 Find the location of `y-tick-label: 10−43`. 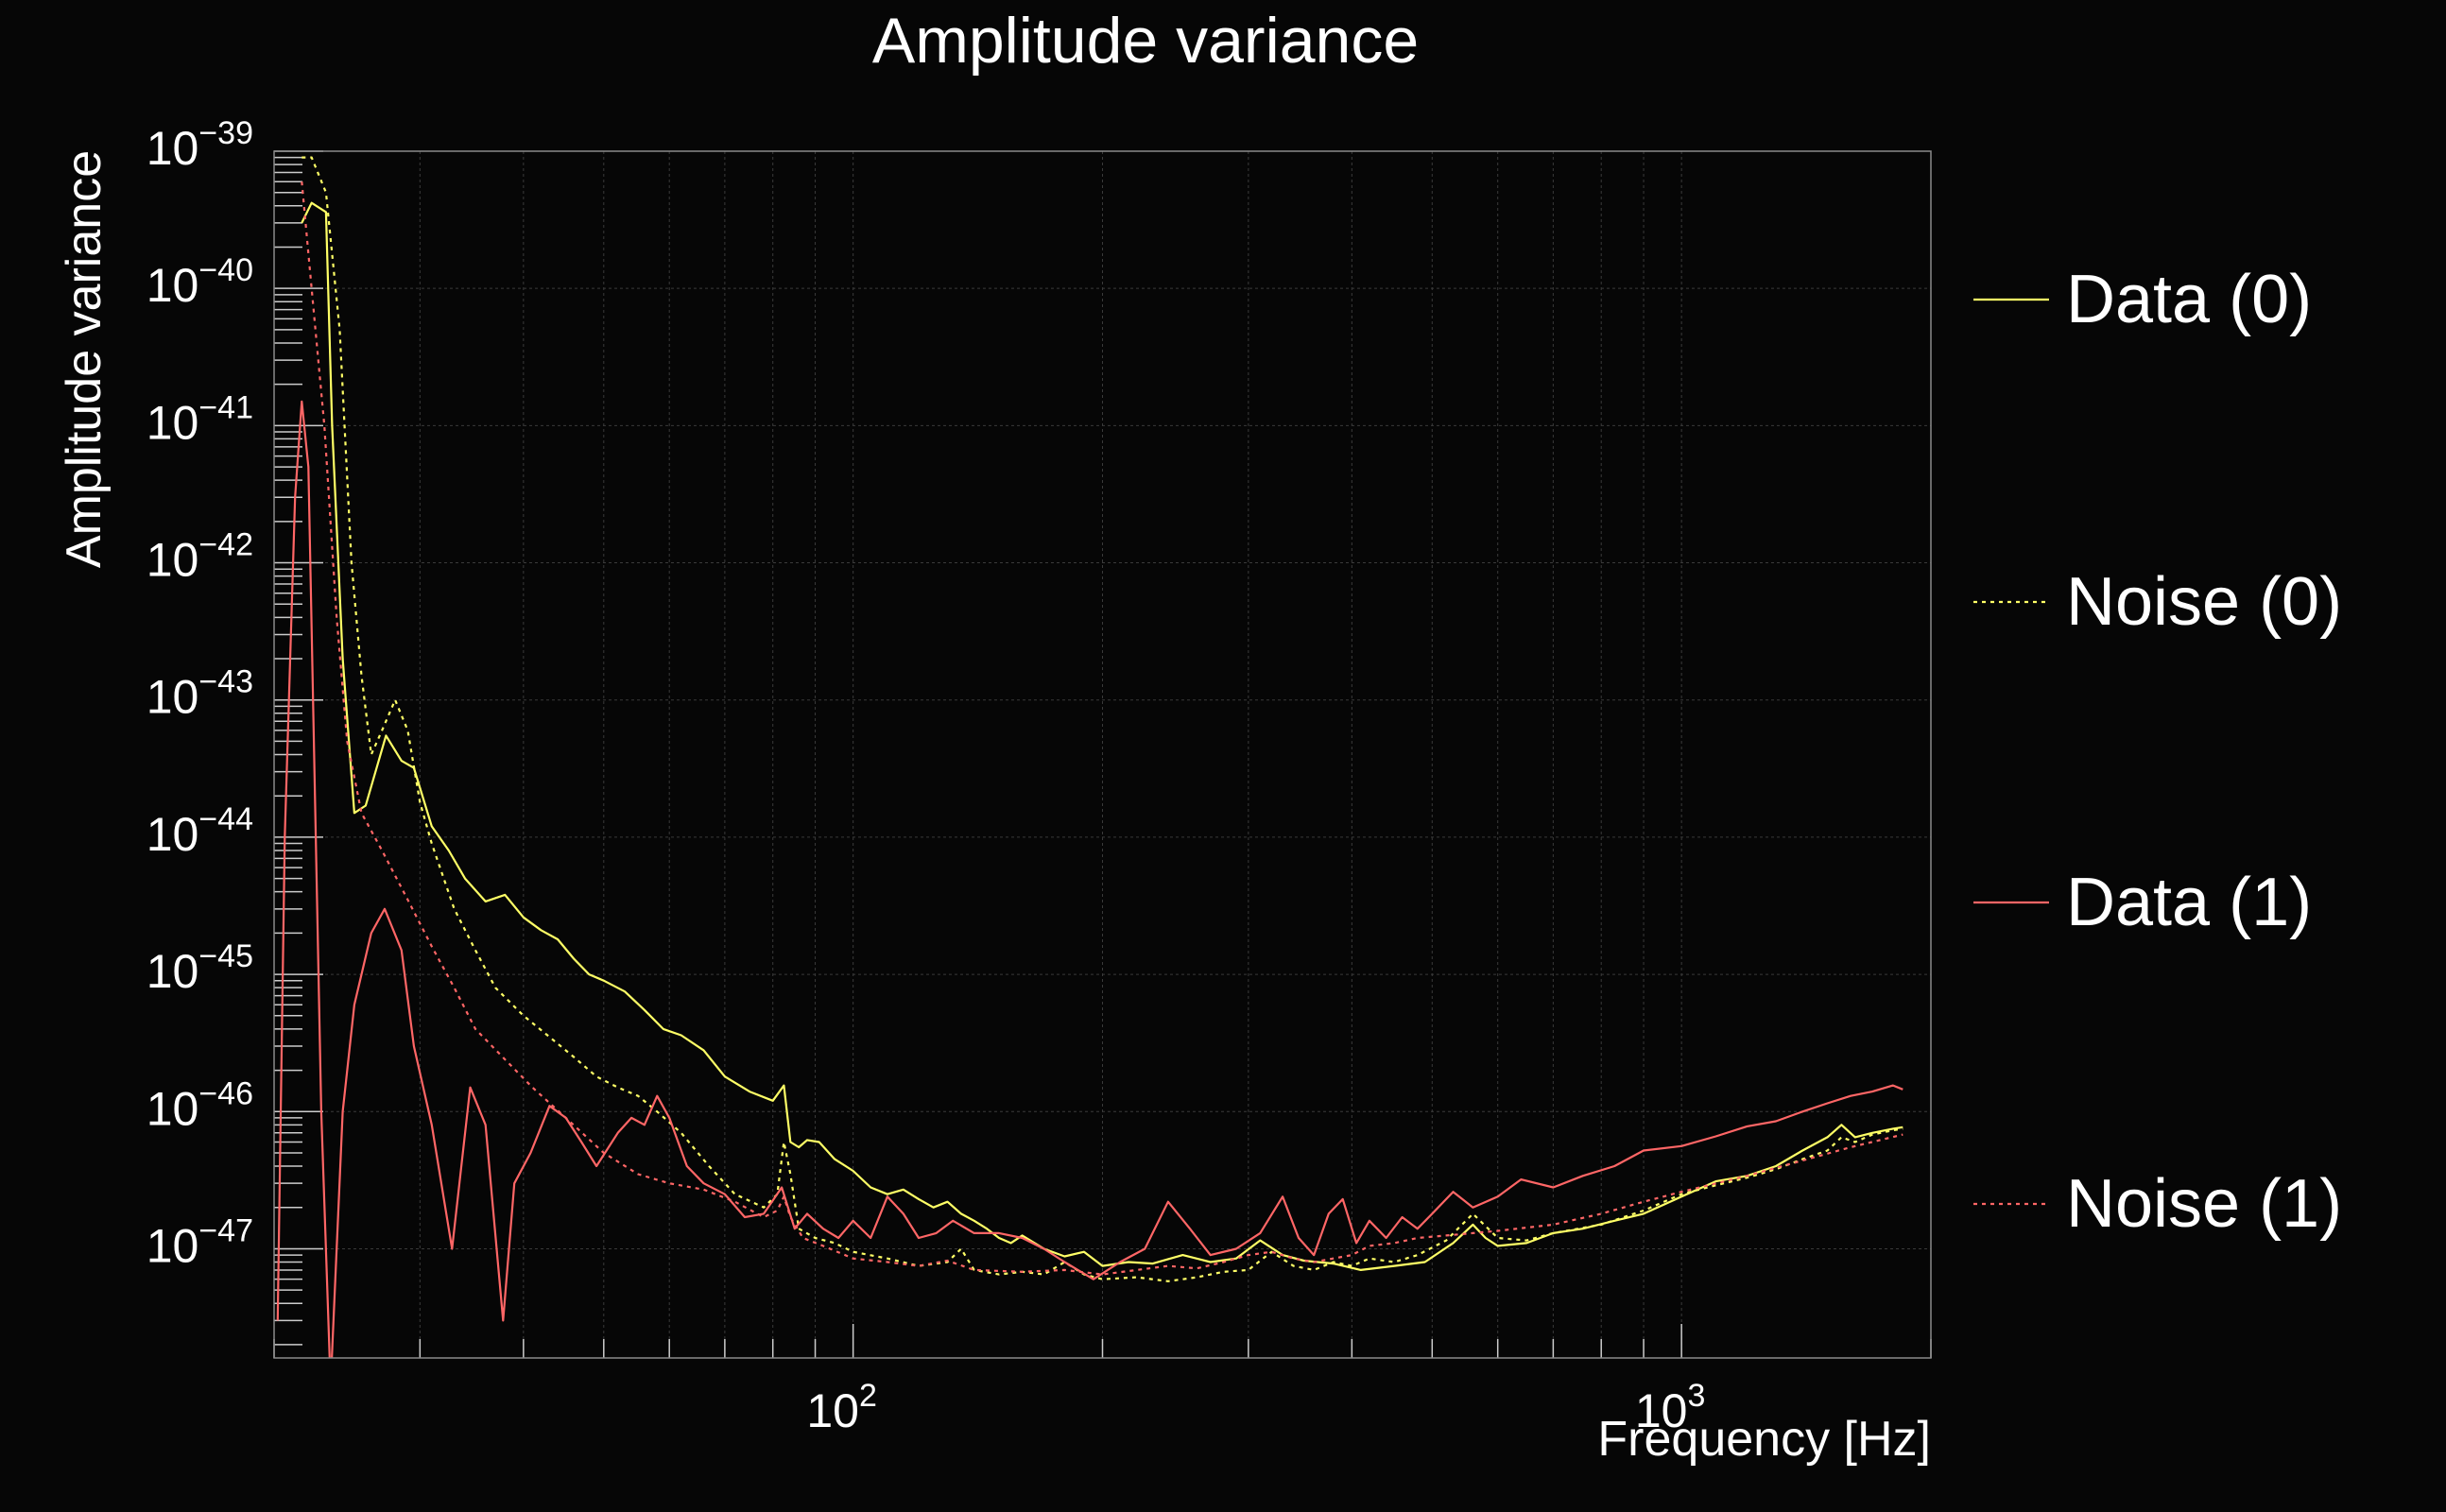

y-tick-label: 10−43 is located at coordinates (199, 694).